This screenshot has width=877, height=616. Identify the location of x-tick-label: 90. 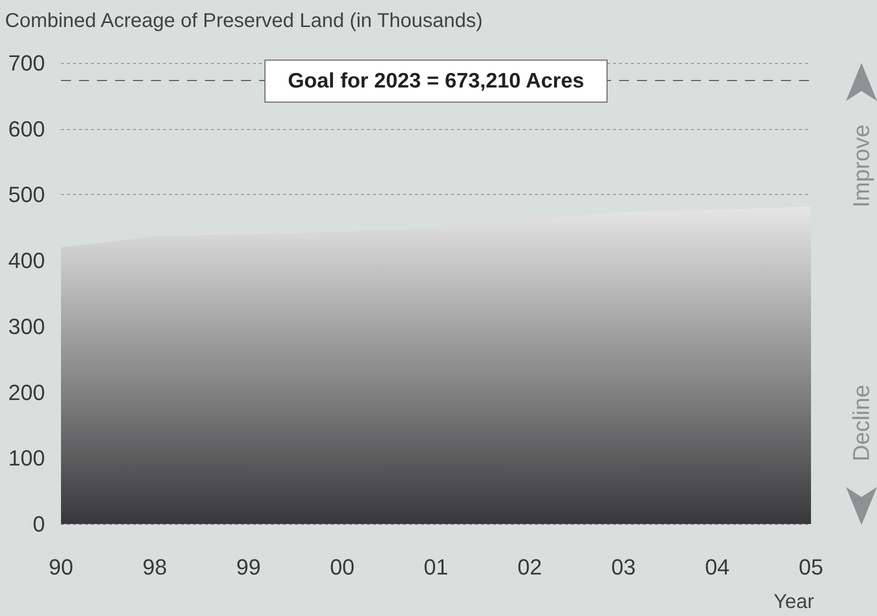
(61, 567).